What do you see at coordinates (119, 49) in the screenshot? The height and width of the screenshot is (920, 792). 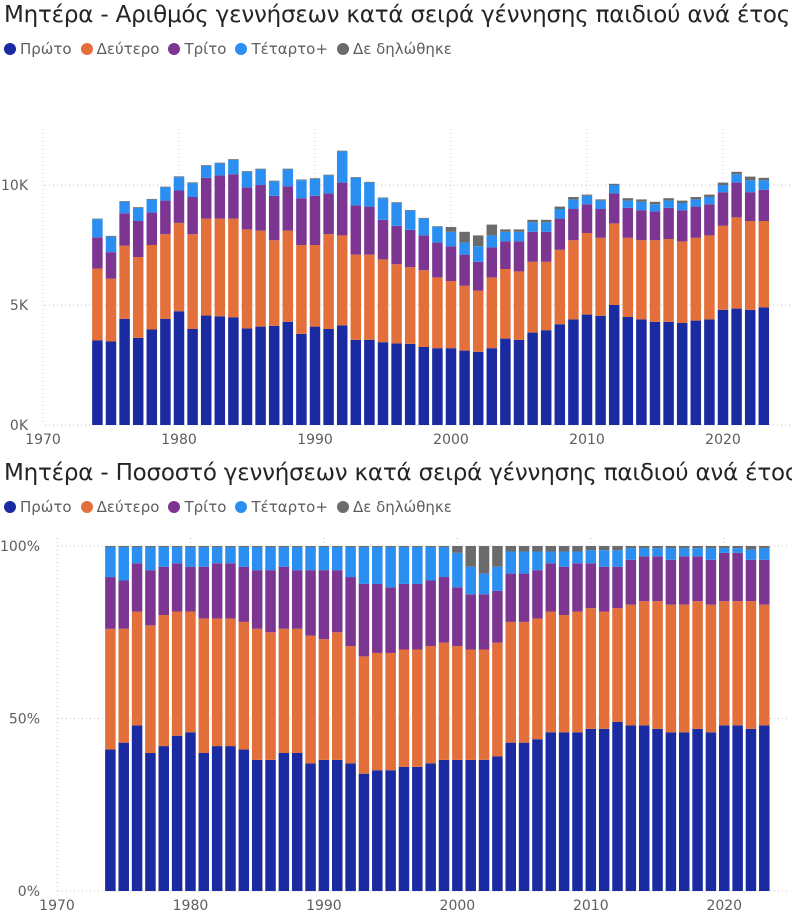 I see `legend-item-second: Δεύτερο` at bounding box center [119, 49].